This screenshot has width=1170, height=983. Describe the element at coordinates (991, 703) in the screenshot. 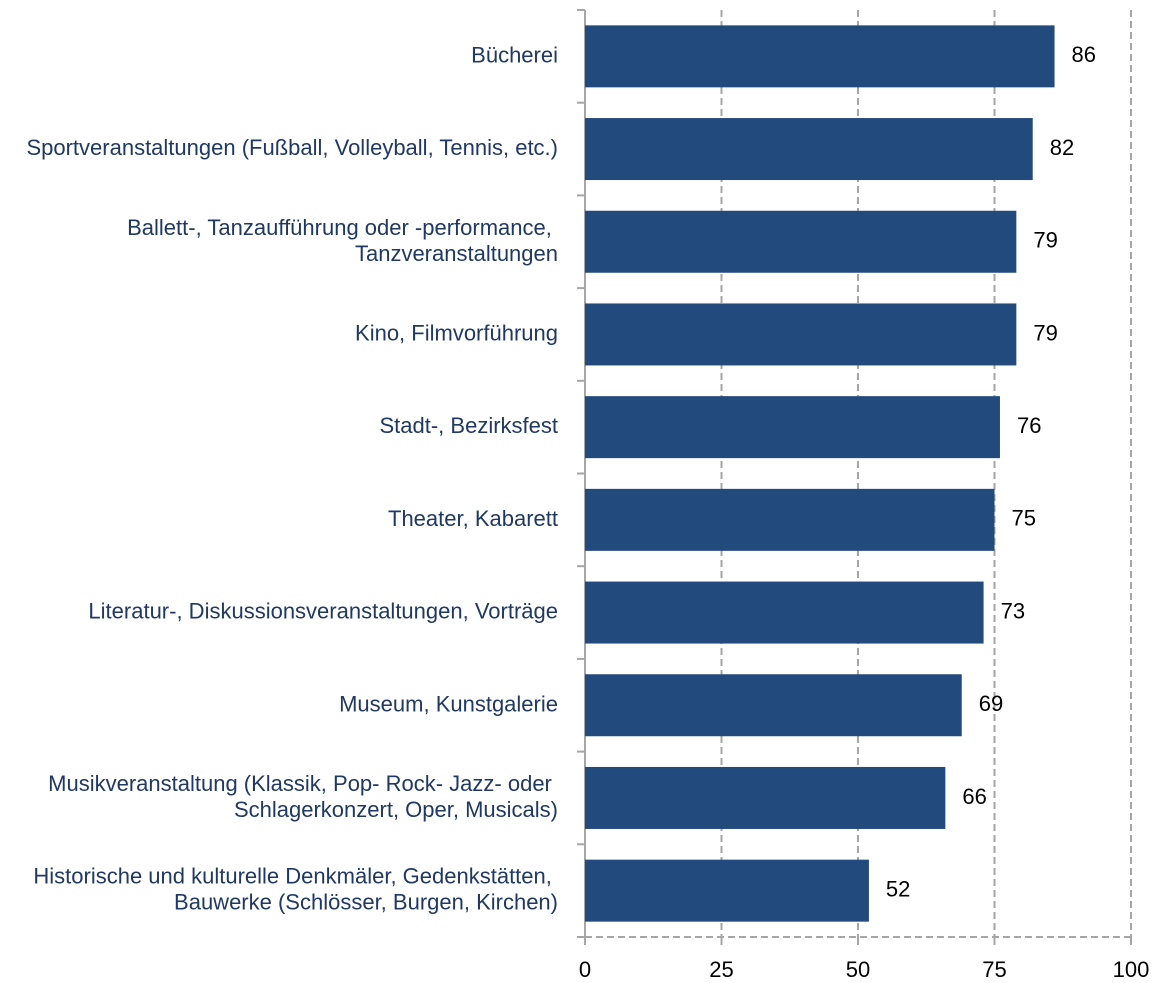

I see `value-label: 69` at that location.